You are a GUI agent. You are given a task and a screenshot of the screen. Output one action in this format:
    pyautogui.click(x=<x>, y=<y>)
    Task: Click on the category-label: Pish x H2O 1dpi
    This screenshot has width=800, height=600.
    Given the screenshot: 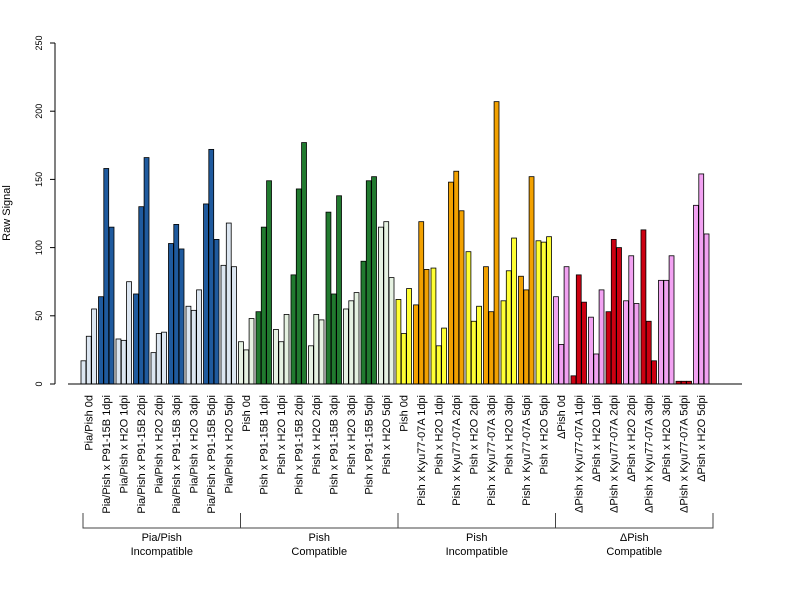 What is the action you would take?
    pyautogui.click(x=439, y=434)
    